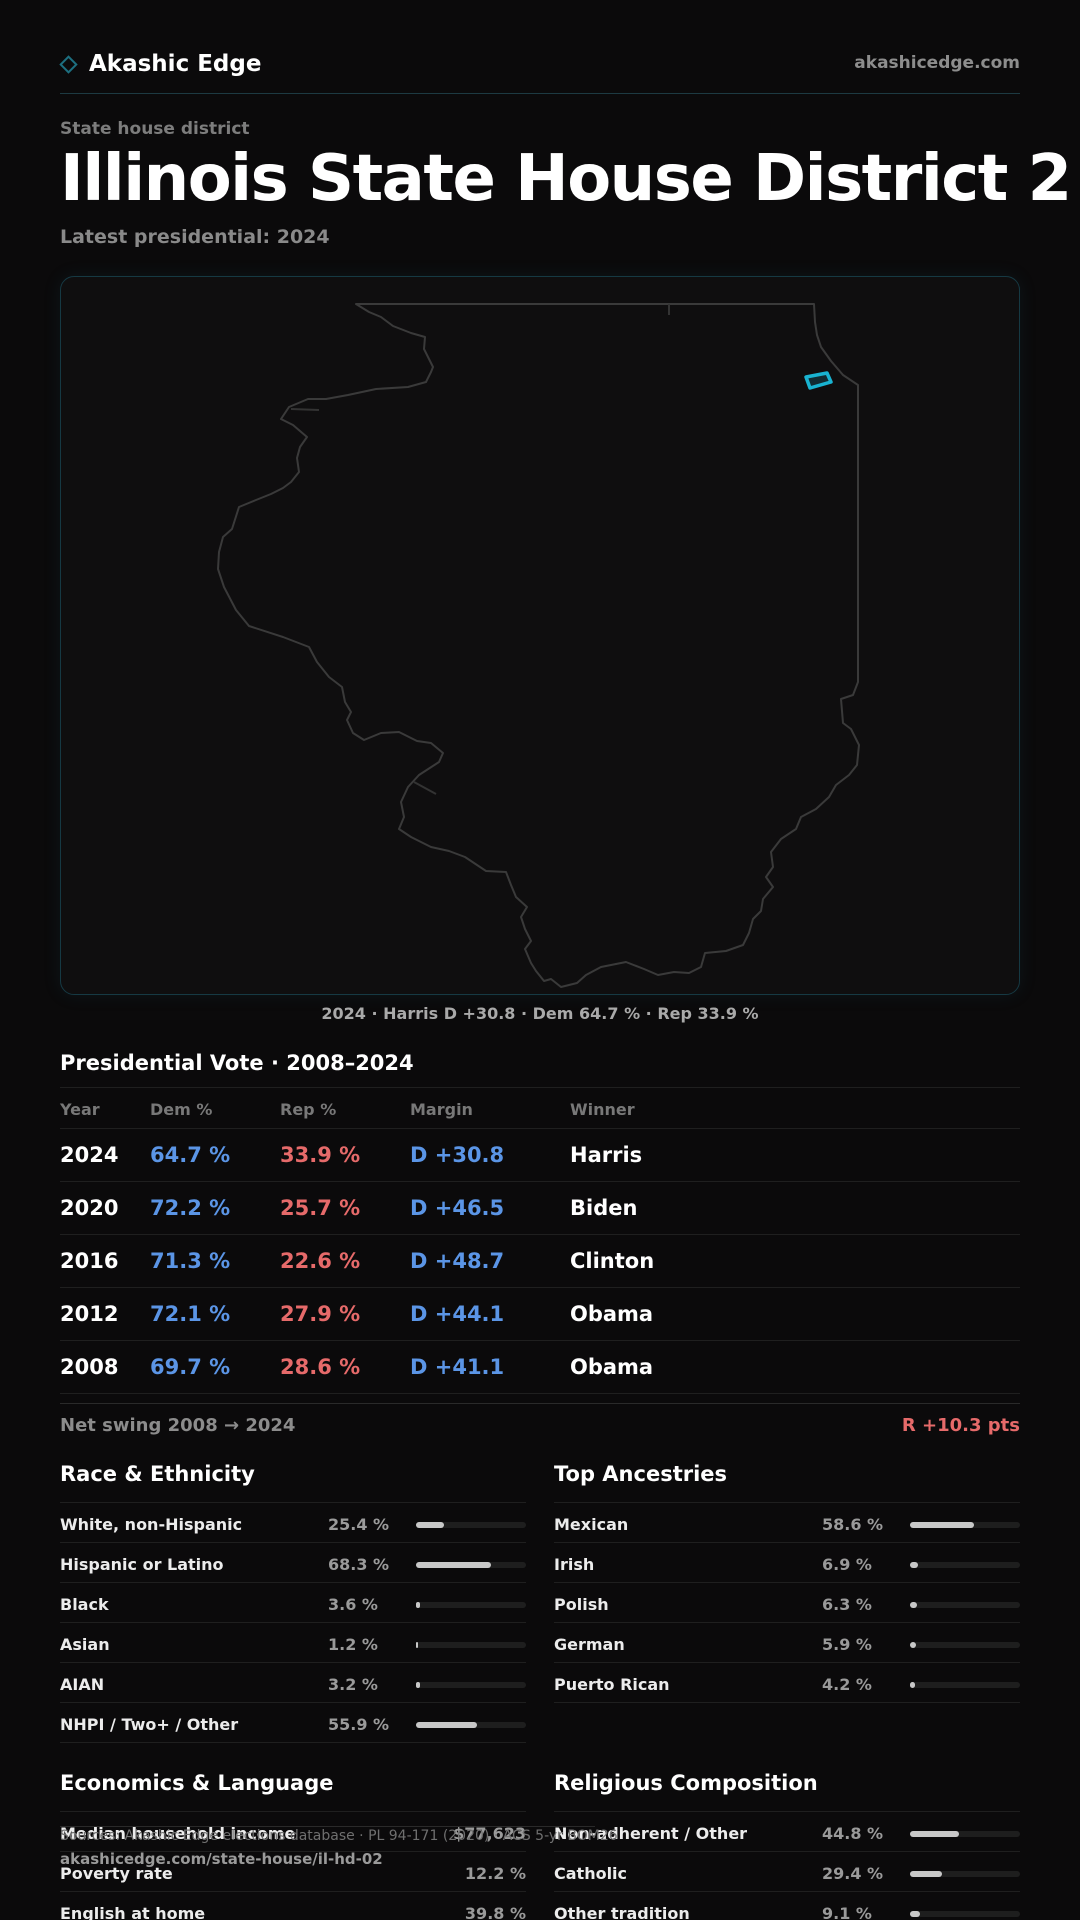 This screenshot has width=1080, height=1920. What do you see at coordinates (359, 1564) in the screenshot?
I see `stat-value: 68.3 %` at bounding box center [359, 1564].